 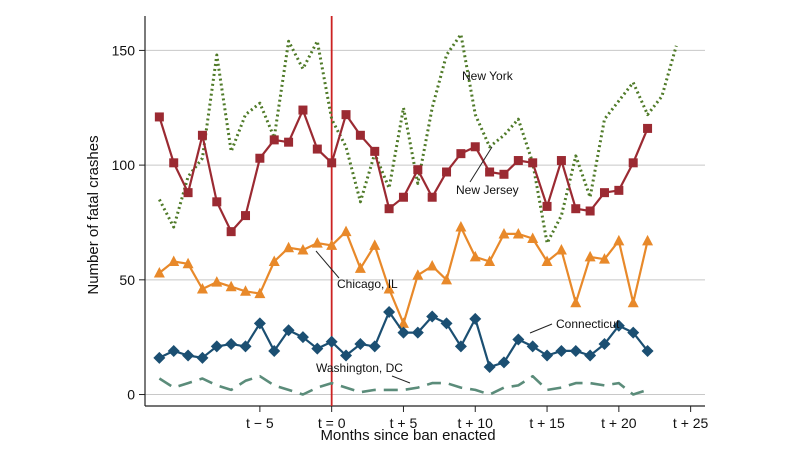 What do you see at coordinates (407, 435) in the screenshot?
I see `x-axis-title: Months since ban enacted` at bounding box center [407, 435].